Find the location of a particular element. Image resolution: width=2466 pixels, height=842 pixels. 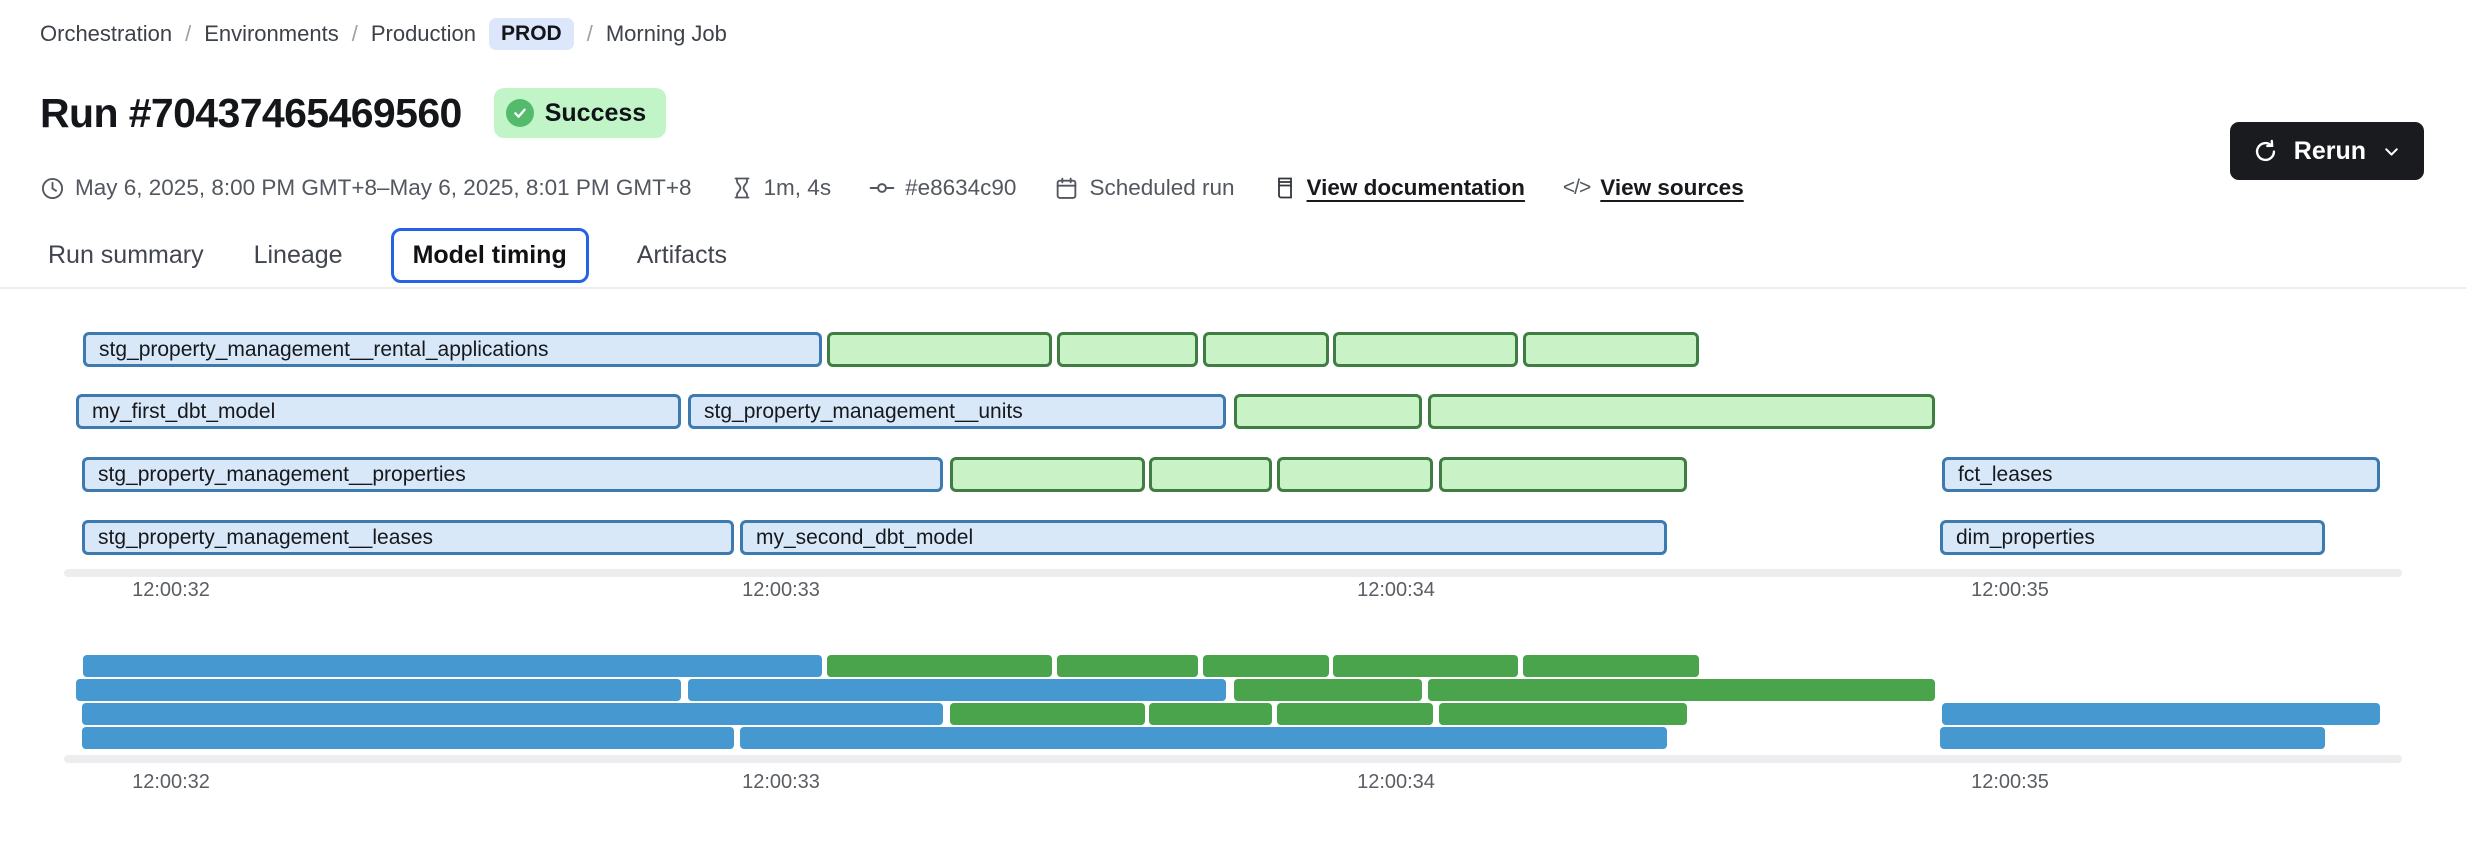

gantt-bar: stg_property_management__properties is located at coordinates (512, 474).